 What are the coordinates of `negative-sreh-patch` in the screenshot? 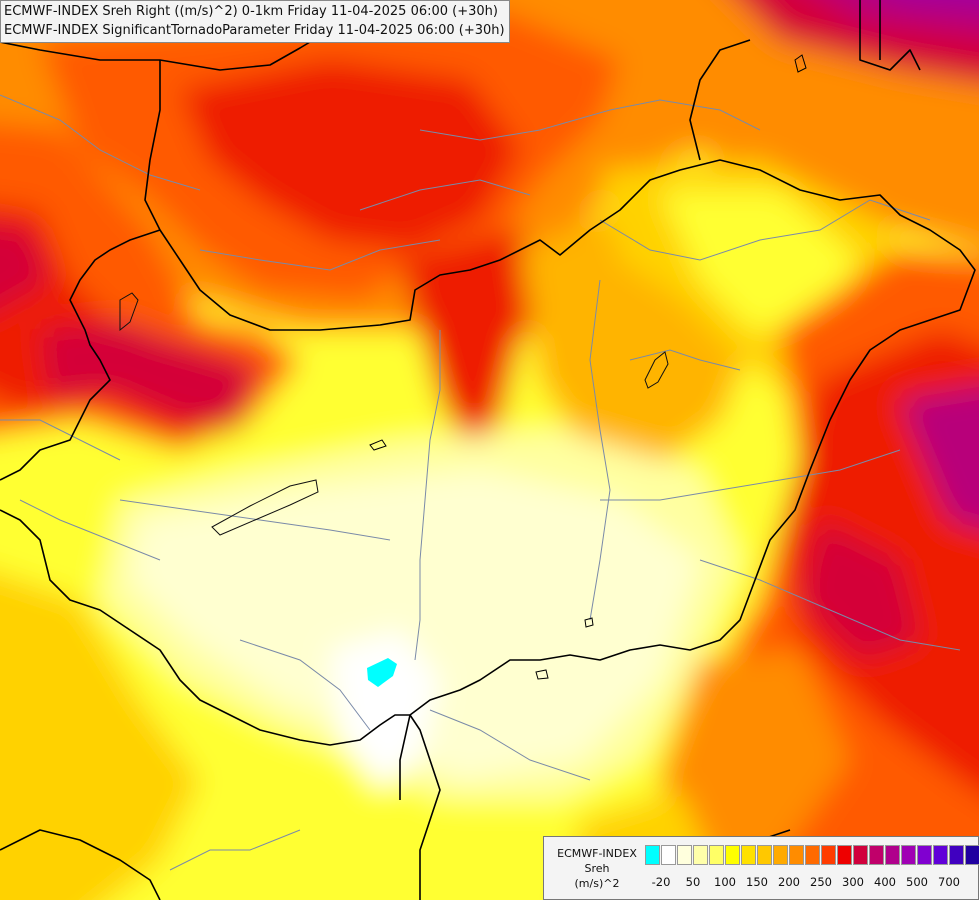 It's located at (382, 672).